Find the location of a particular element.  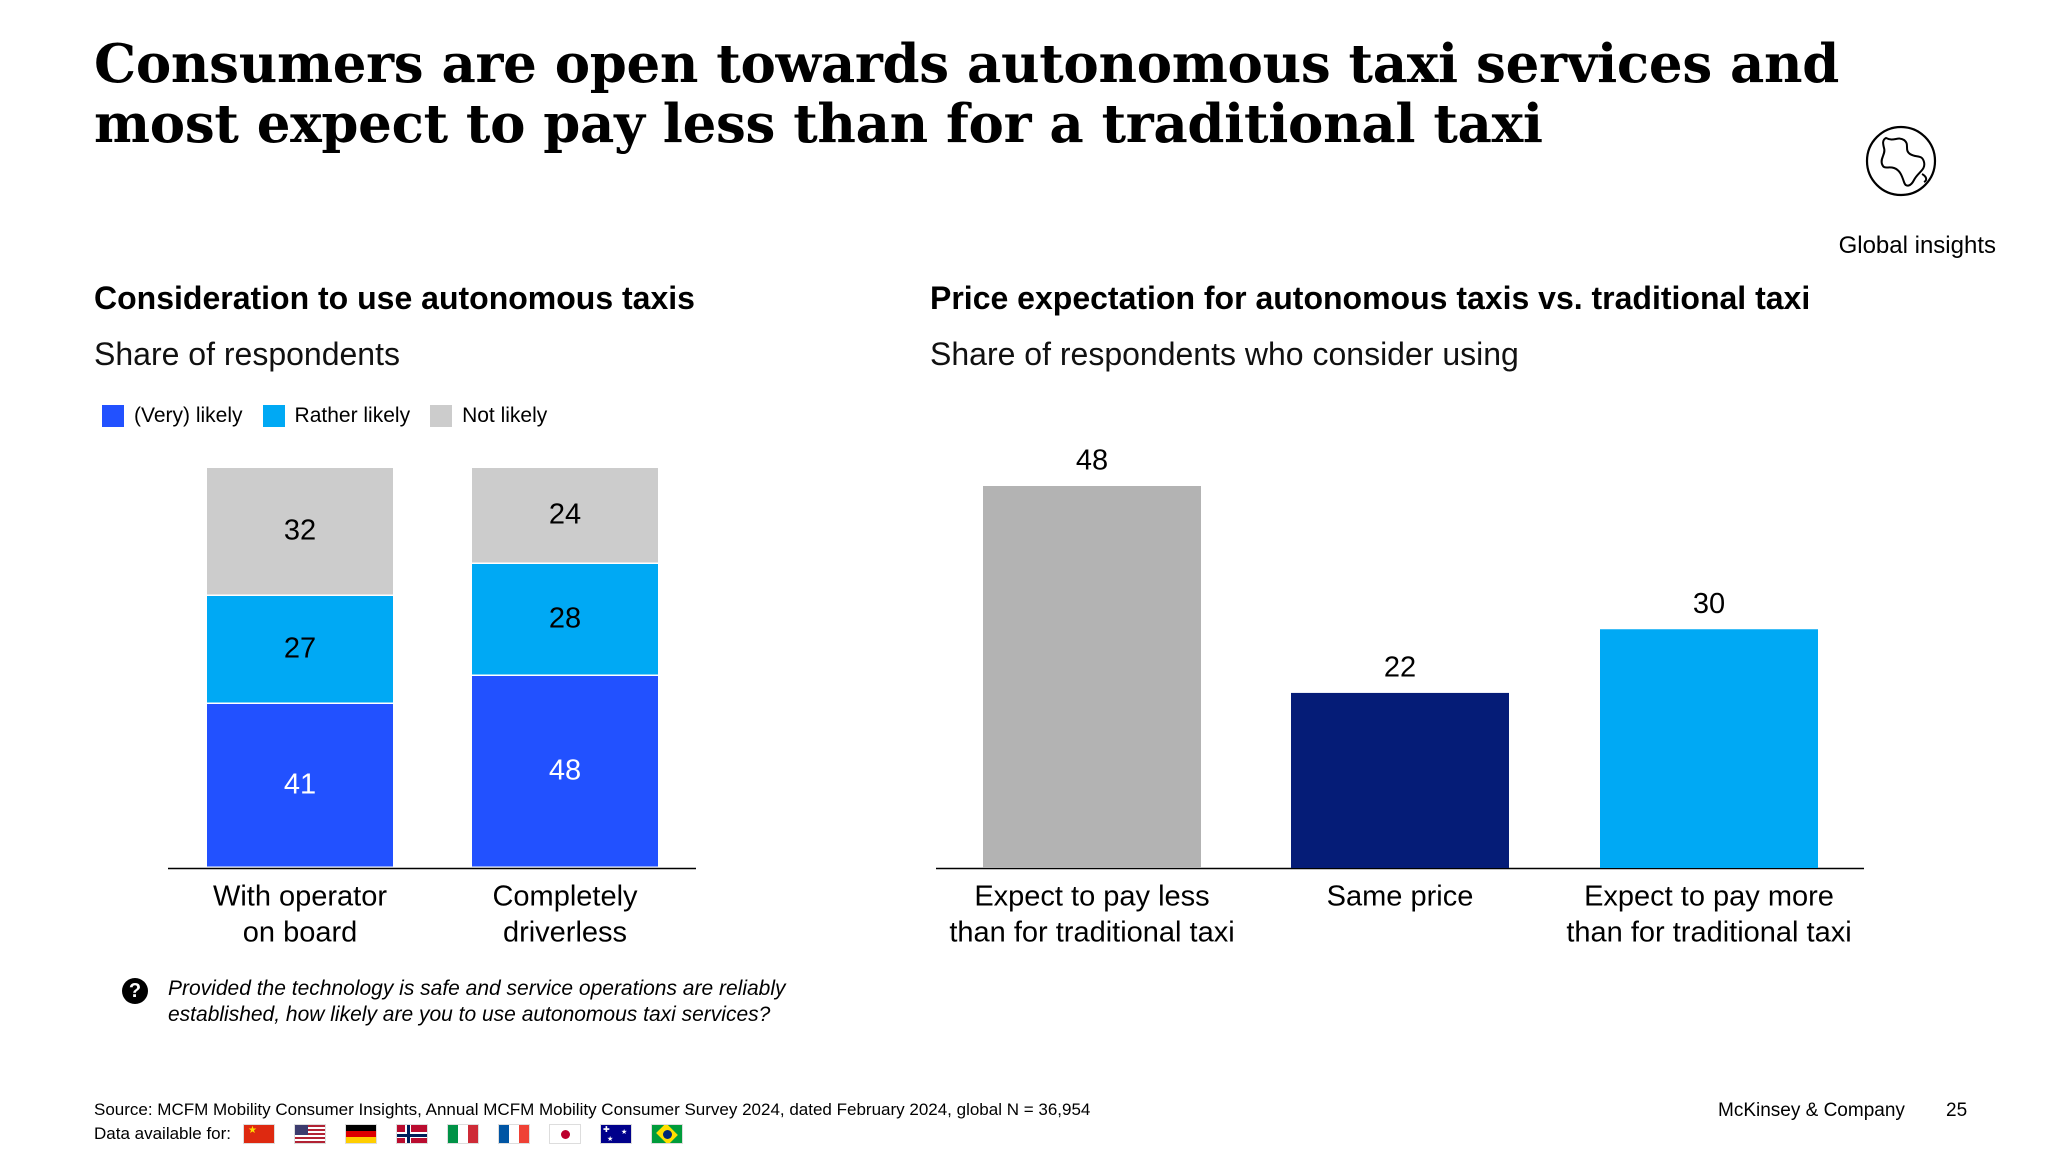

bar-value-label: 22 is located at coordinates (1400, 668).